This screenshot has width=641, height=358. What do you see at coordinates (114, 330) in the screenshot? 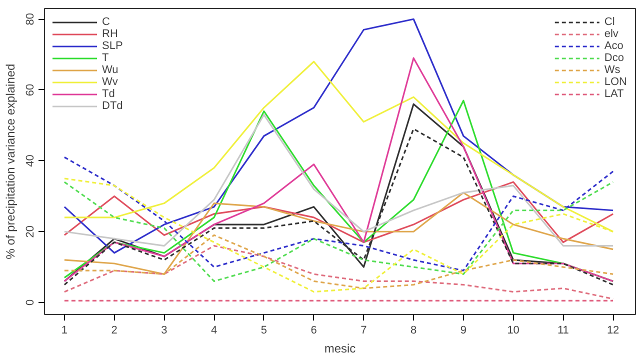
I see `x-tick-label: 2` at bounding box center [114, 330].